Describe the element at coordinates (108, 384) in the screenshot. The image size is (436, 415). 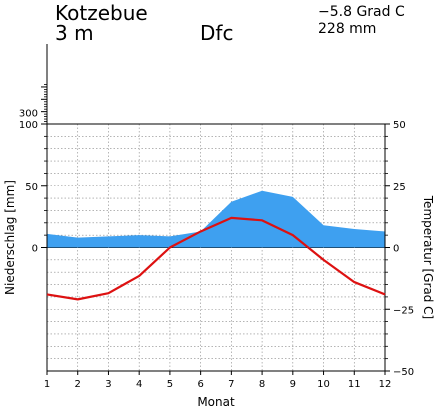
I see `x-tick-label: 3` at that location.